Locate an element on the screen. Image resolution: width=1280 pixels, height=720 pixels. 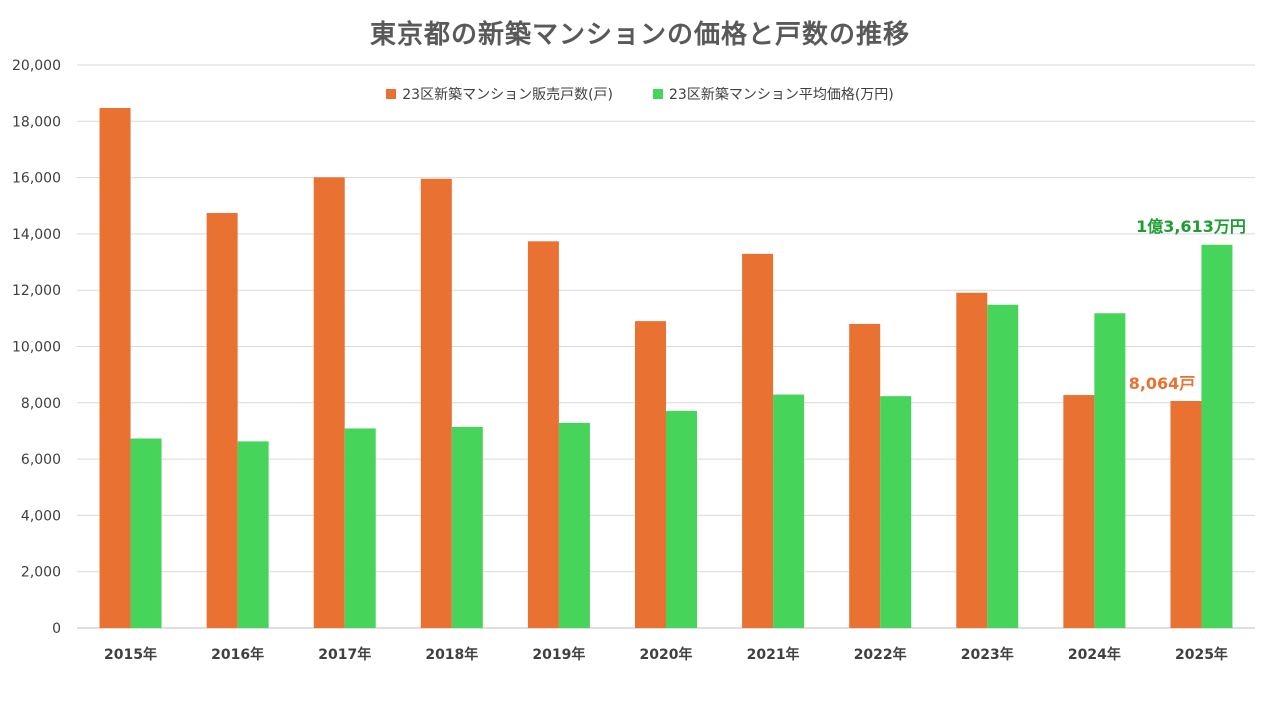
x-tick-label: 2017年 is located at coordinates (344, 654).